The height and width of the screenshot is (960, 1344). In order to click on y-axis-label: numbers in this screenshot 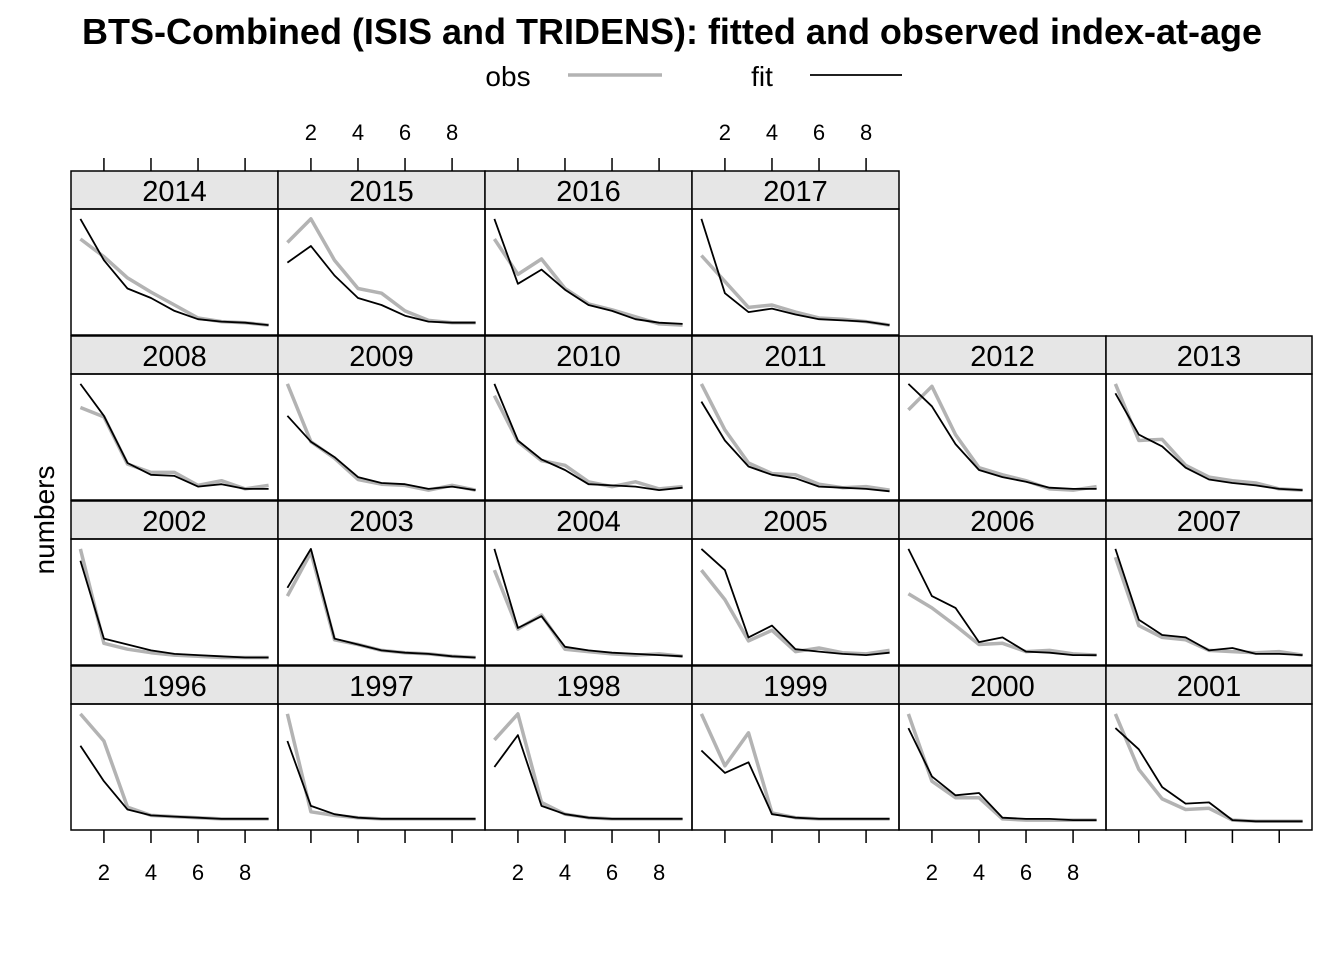, I will do `click(44, 520)`.